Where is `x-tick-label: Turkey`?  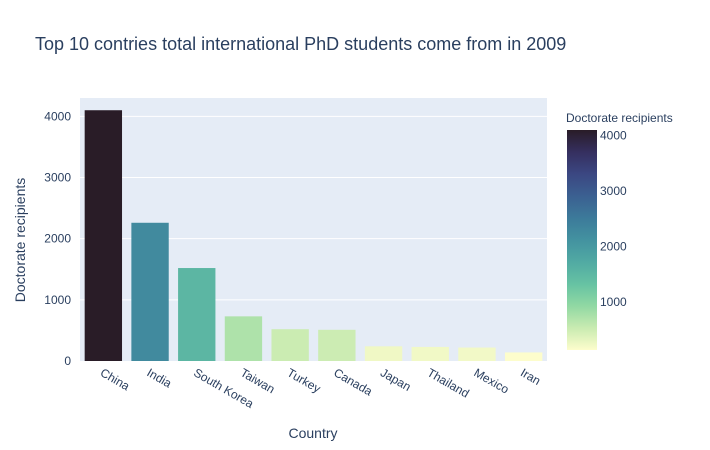
x-tick-label: Turkey is located at coordinates (304, 380).